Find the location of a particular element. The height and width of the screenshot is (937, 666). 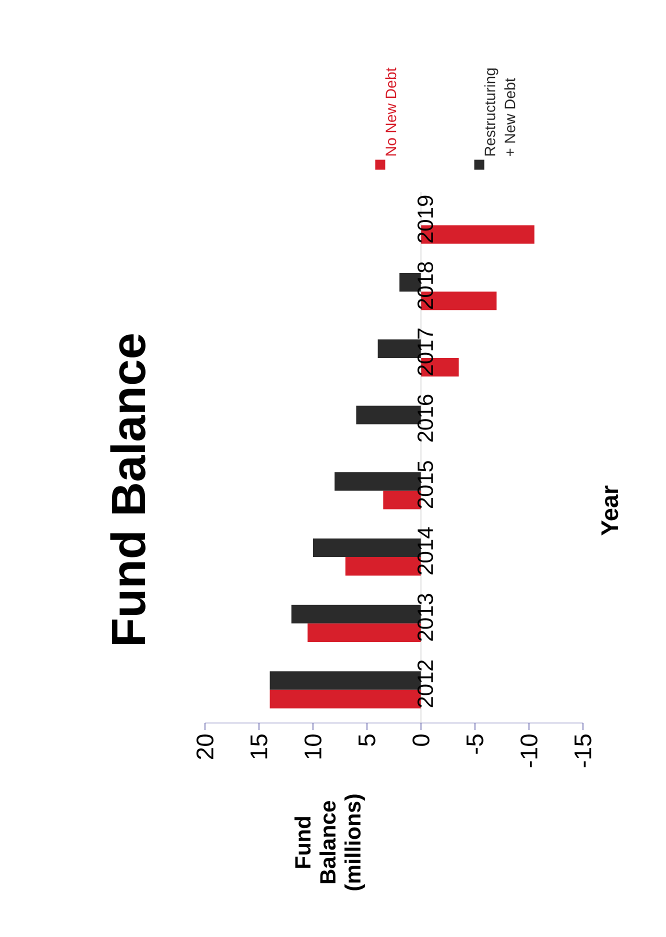

y2-axis-title: Year is located at coordinates (609, 511).